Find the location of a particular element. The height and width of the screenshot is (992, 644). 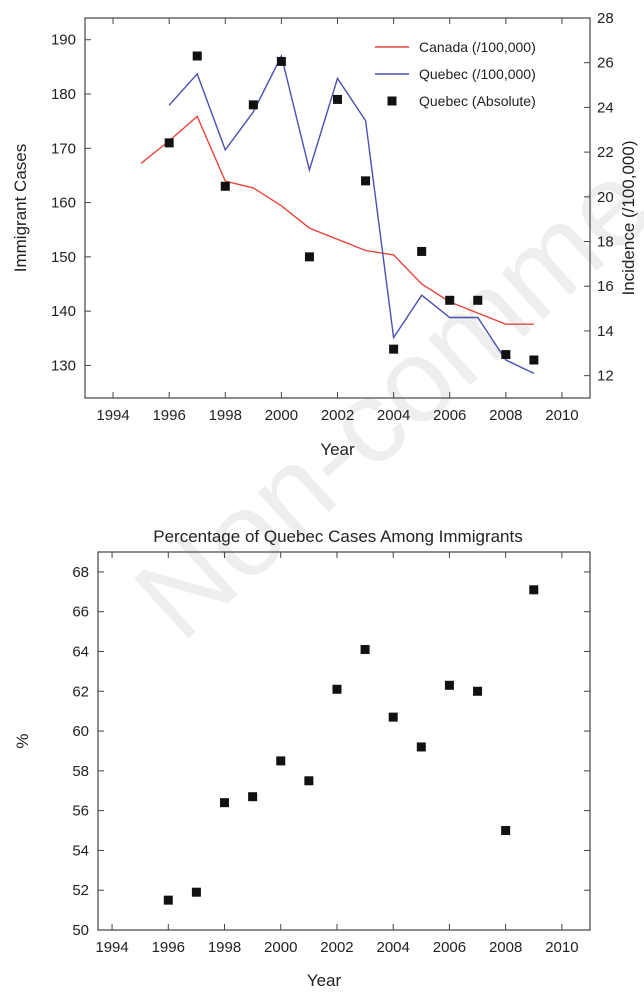

y2-tick-label: 28 is located at coordinates (605, 18).